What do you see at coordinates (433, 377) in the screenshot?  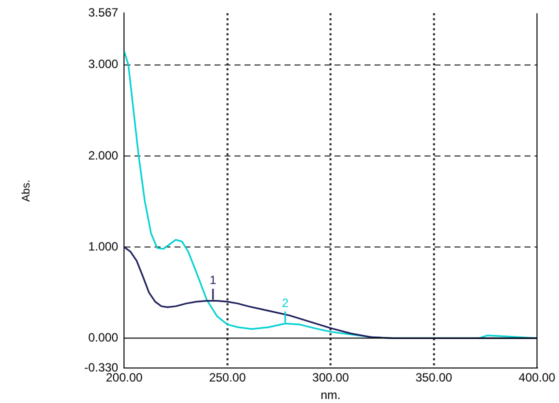 I see `x-tick-label: 350.00` at bounding box center [433, 377].